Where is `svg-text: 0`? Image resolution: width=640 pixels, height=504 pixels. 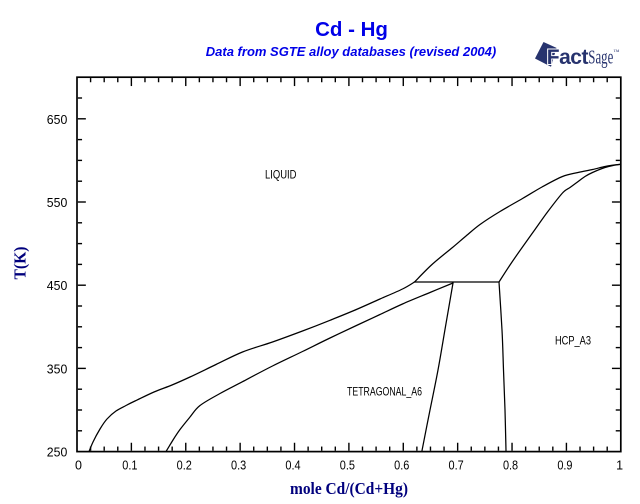
svg-text: 0 is located at coordinates (78, 466).